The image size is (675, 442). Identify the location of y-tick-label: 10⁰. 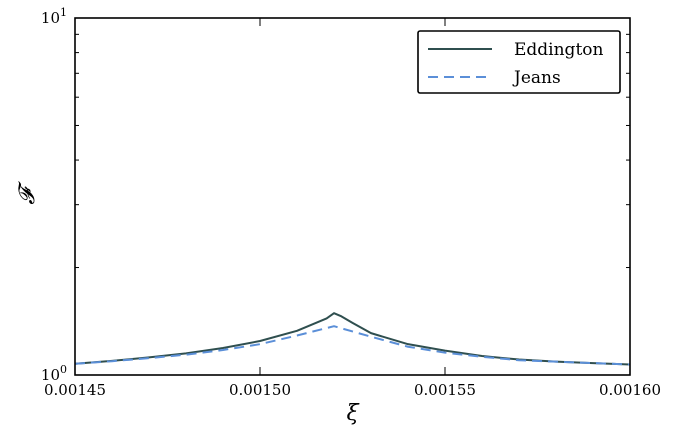
(54, 373).